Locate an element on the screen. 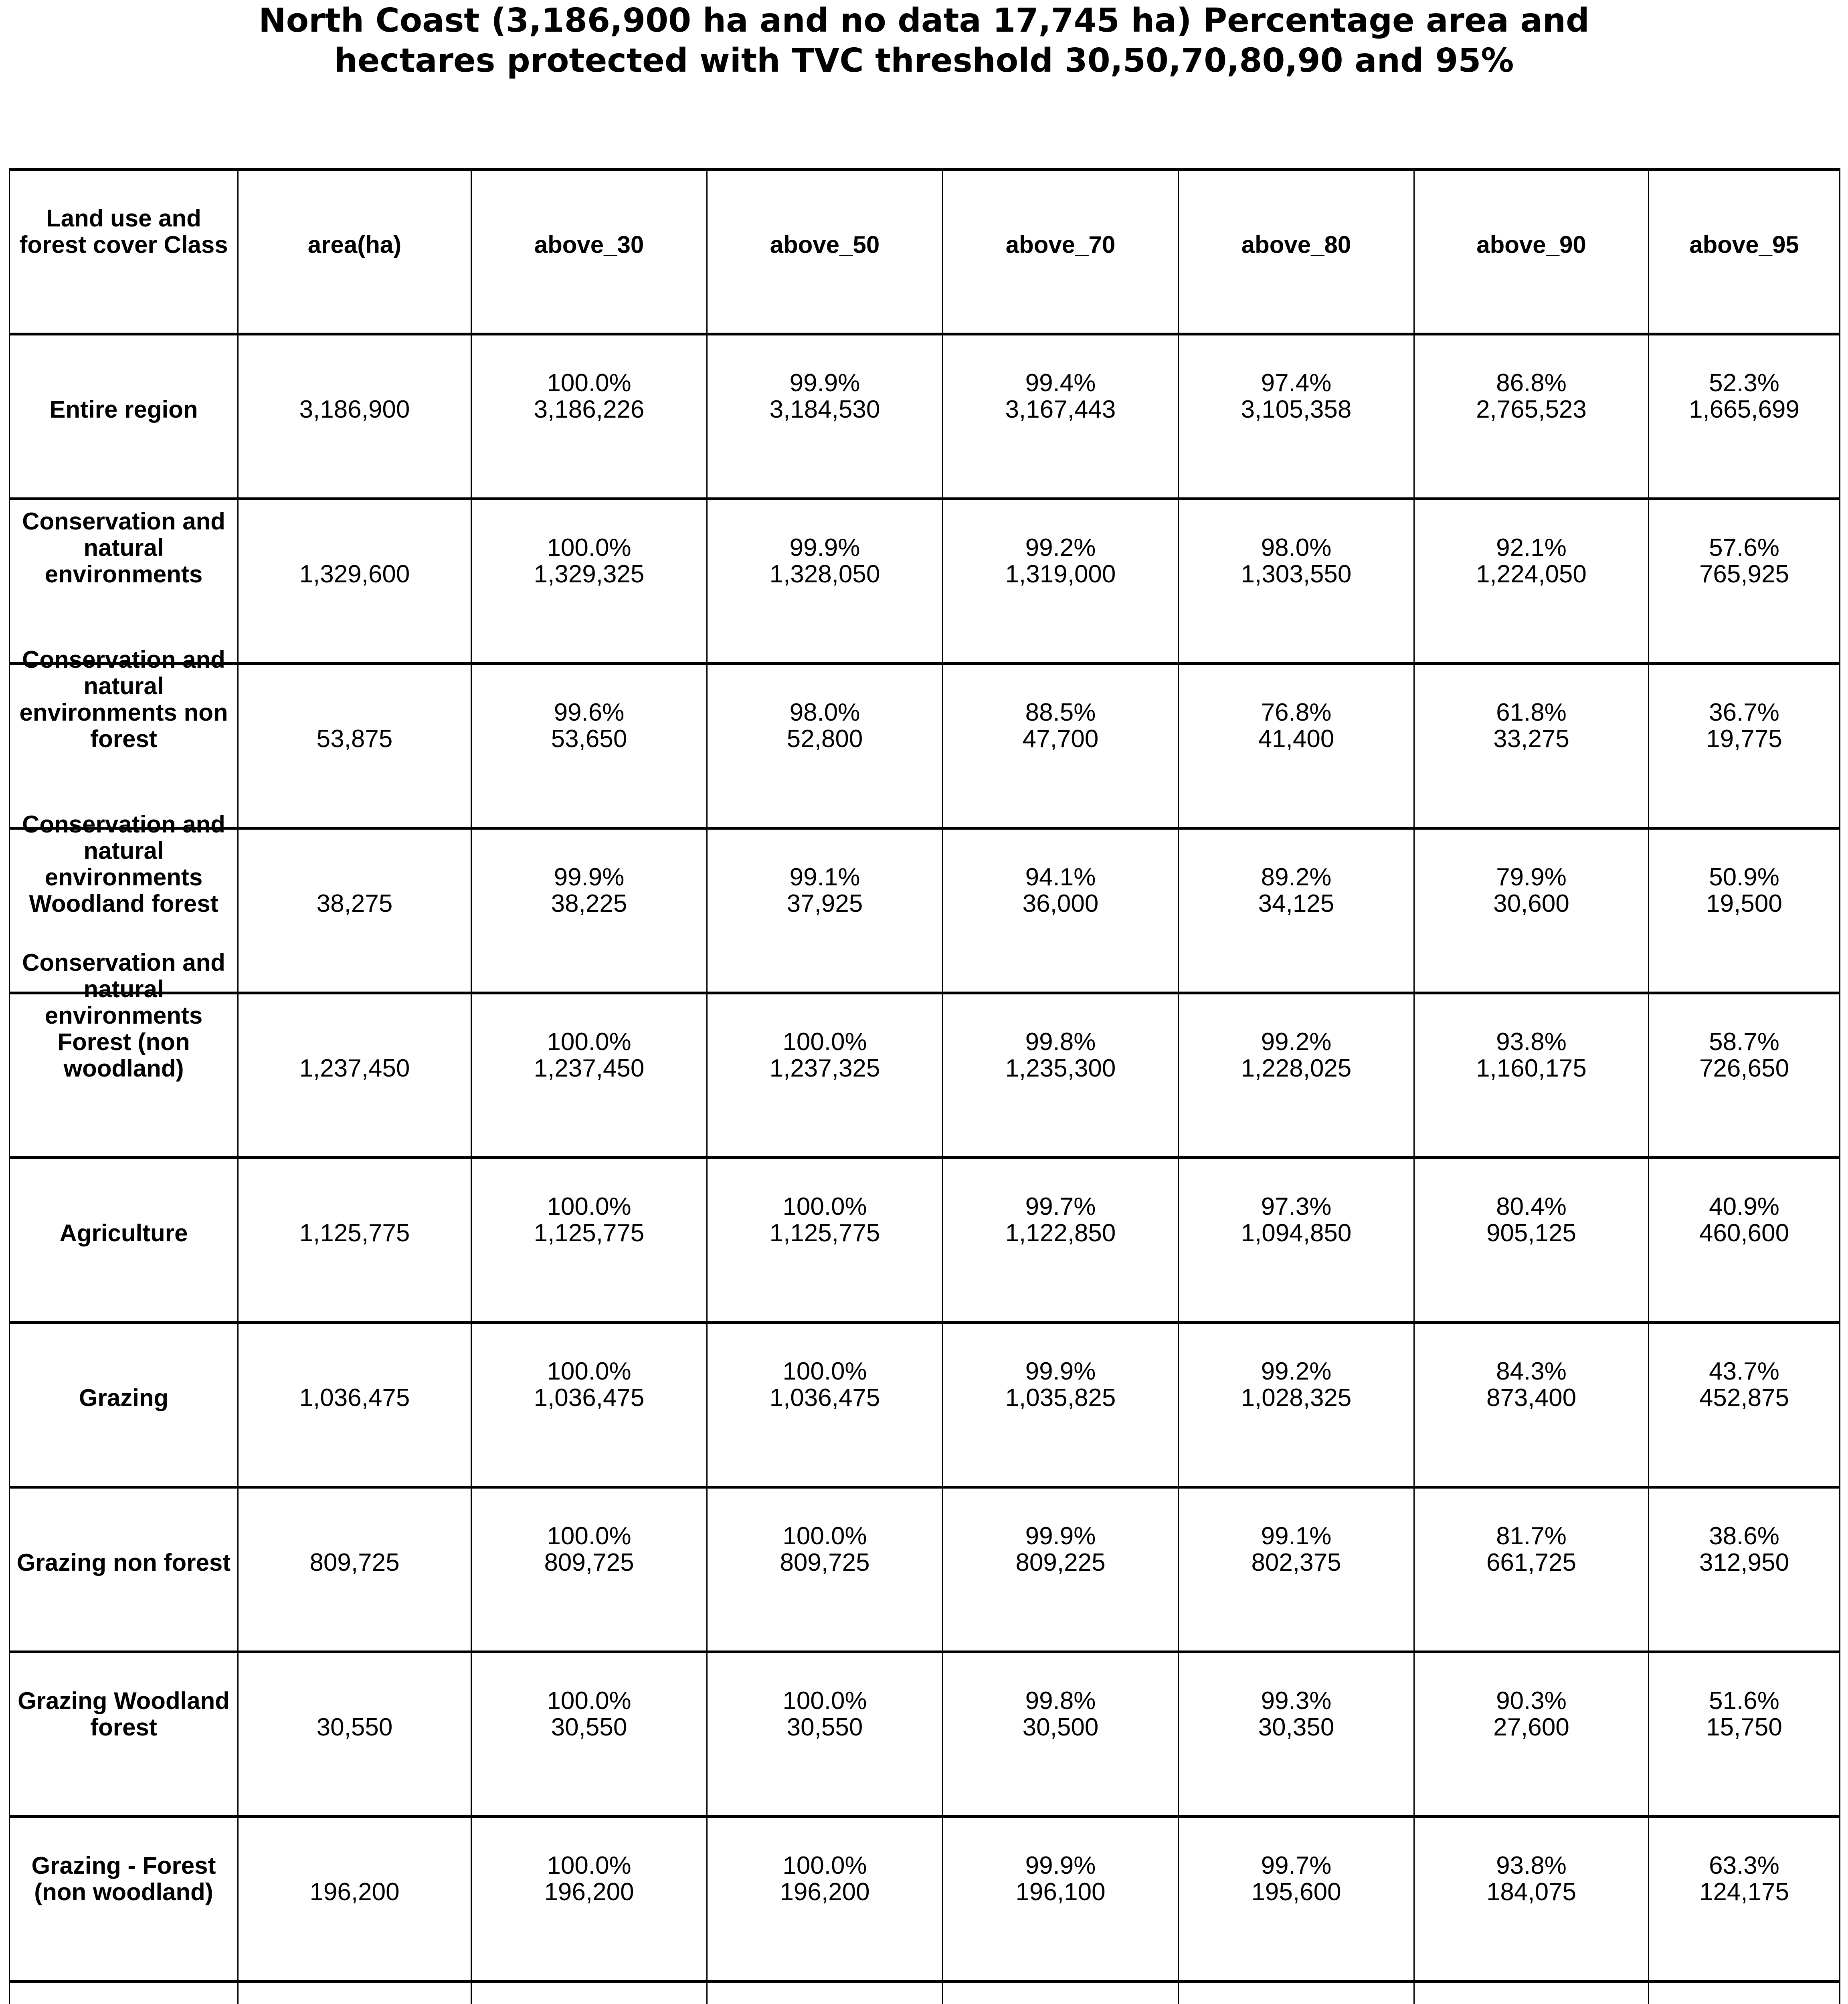 The width and height of the screenshot is (1848, 2004). column-header-above70: above_70 is located at coordinates (1060, 245).